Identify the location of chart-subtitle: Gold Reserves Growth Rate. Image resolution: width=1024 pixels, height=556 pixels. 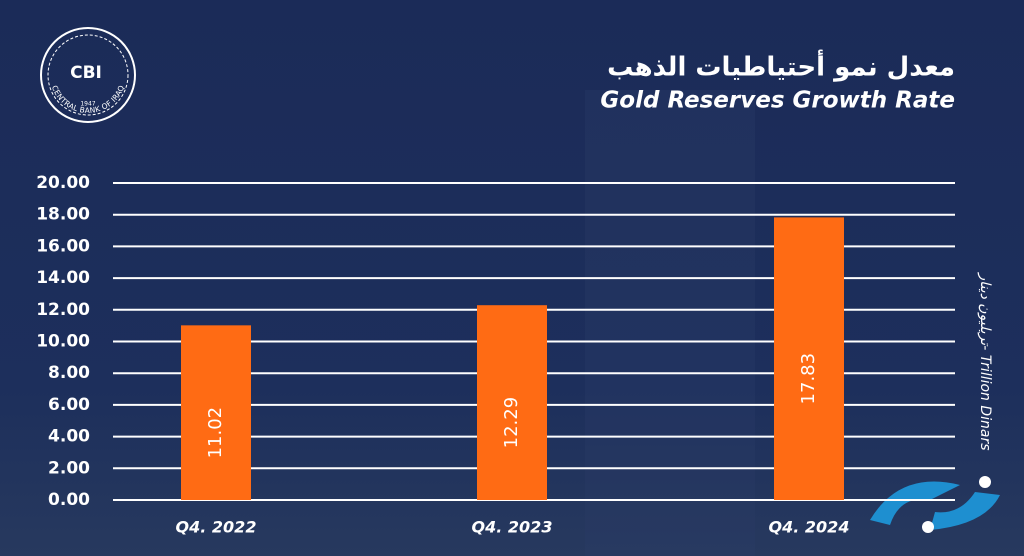
(777, 101).